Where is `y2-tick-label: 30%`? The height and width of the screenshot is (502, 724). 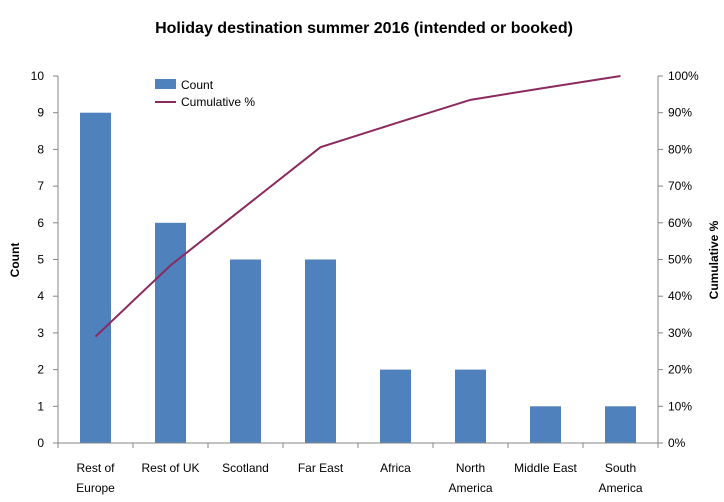
y2-tick-label: 30% is located at coordinates (680, 333).